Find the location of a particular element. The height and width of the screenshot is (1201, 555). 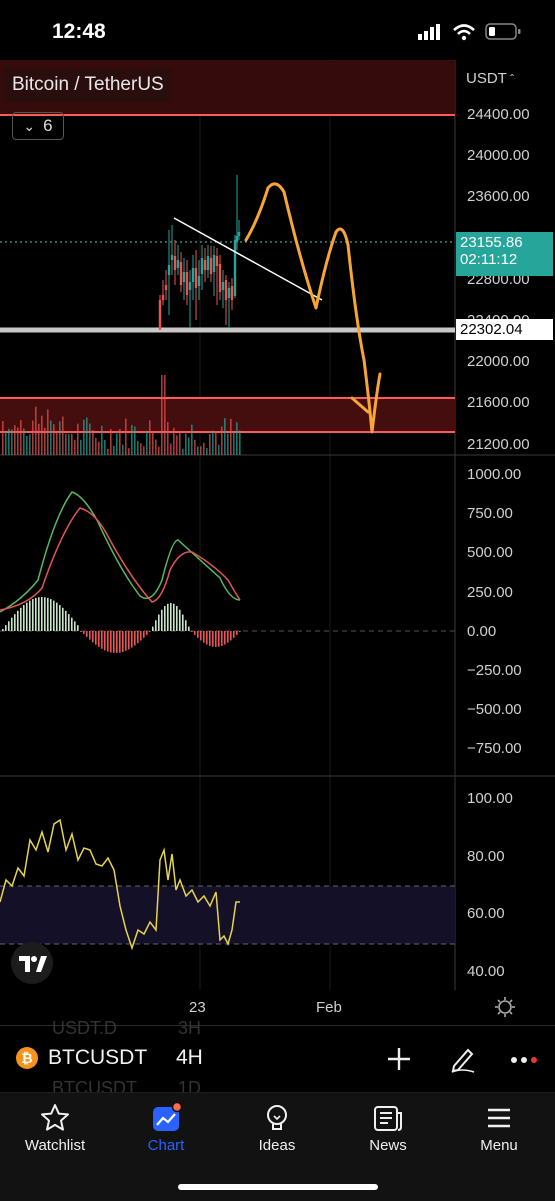

tab-ideas: Ideas is located at coordinates (277, 1127).